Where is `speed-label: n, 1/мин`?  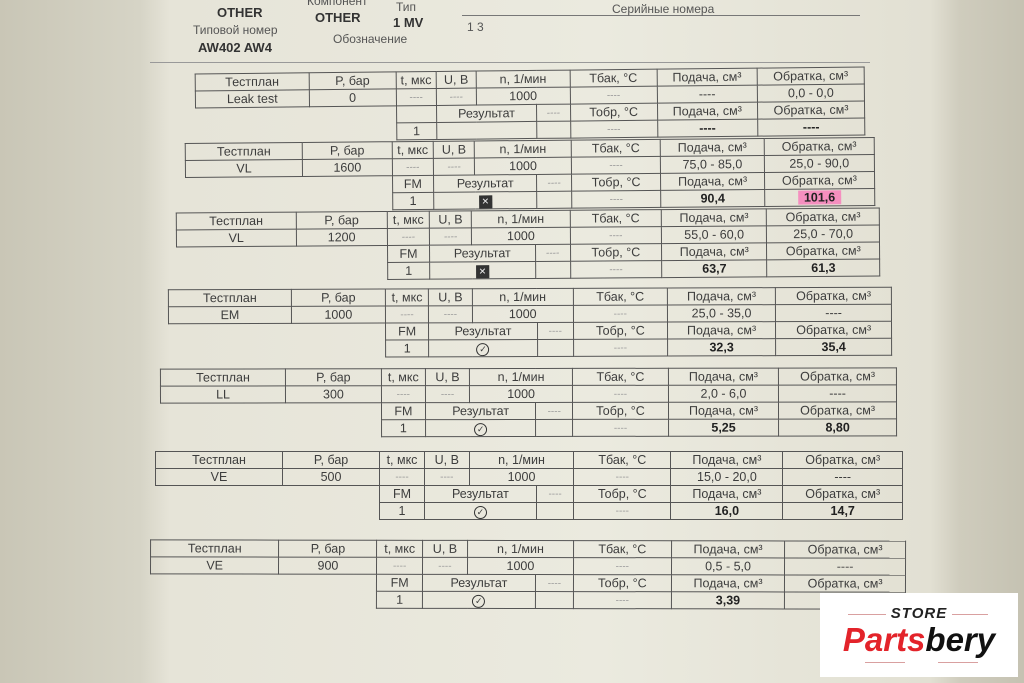
speed-label: n, 1/мин is located at coordinates (521, 377).